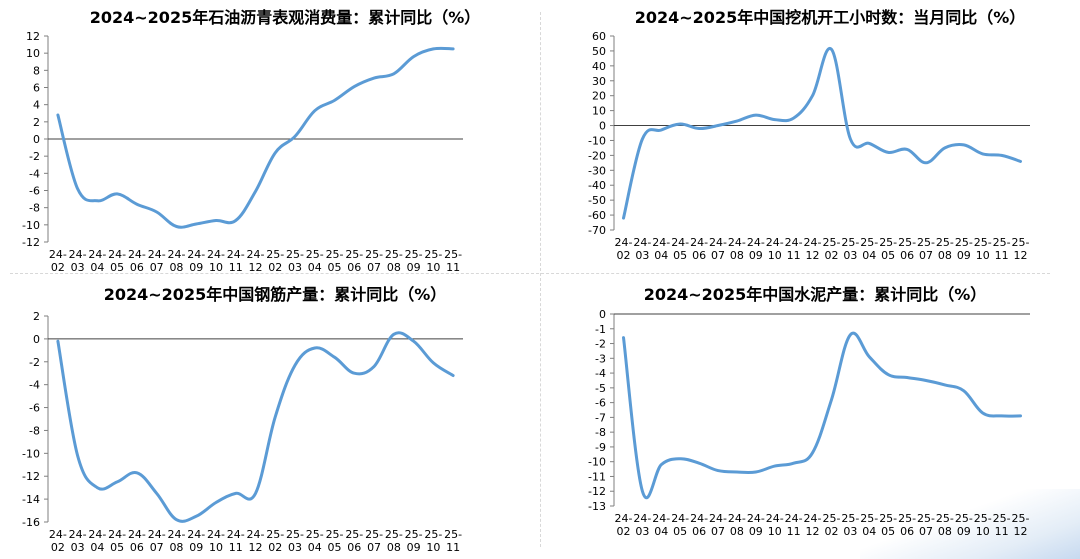 This screenshot has width=1080, height=559. I want to click on y-tick-label: -2, so click(34, 156).